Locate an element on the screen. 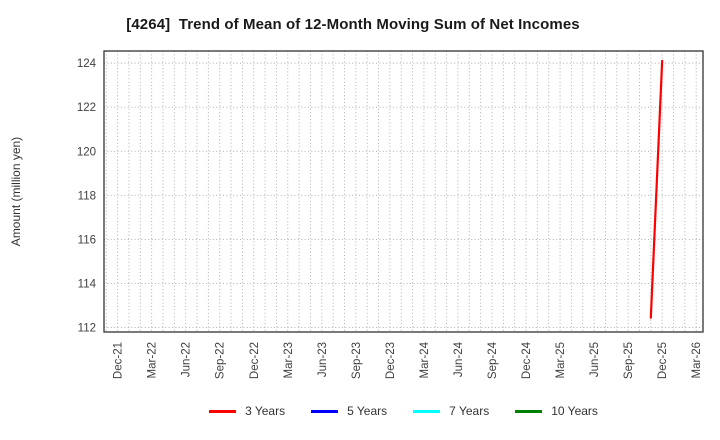  x-tick-label: Sep-24 is located at coordinates (493, 360).